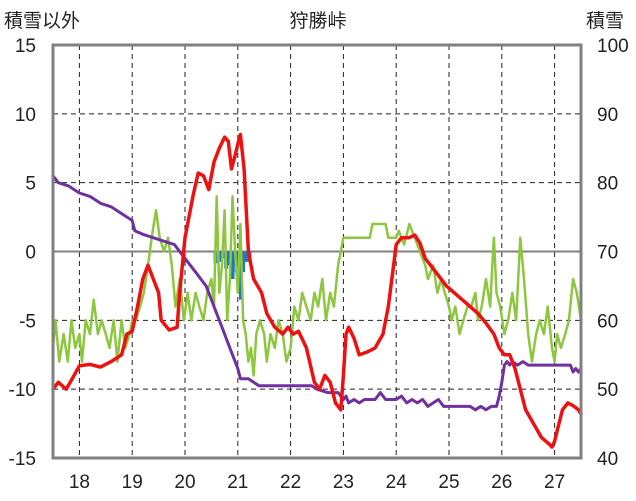 The width and height of the screenshot is (636, 501). I want to click on y-right-tick-label: 100, so click(613, 46).